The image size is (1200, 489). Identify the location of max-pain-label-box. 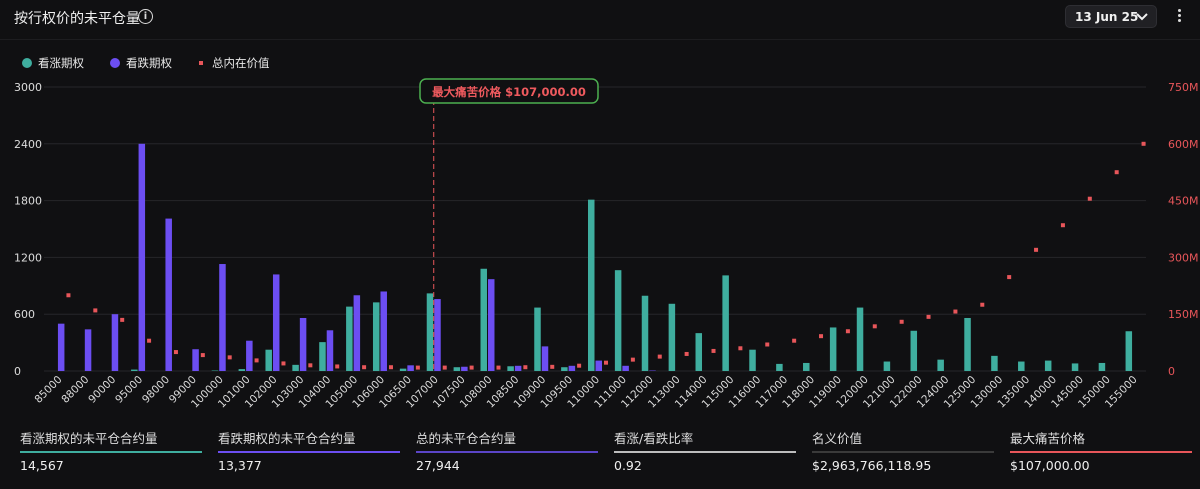
(509, 91).